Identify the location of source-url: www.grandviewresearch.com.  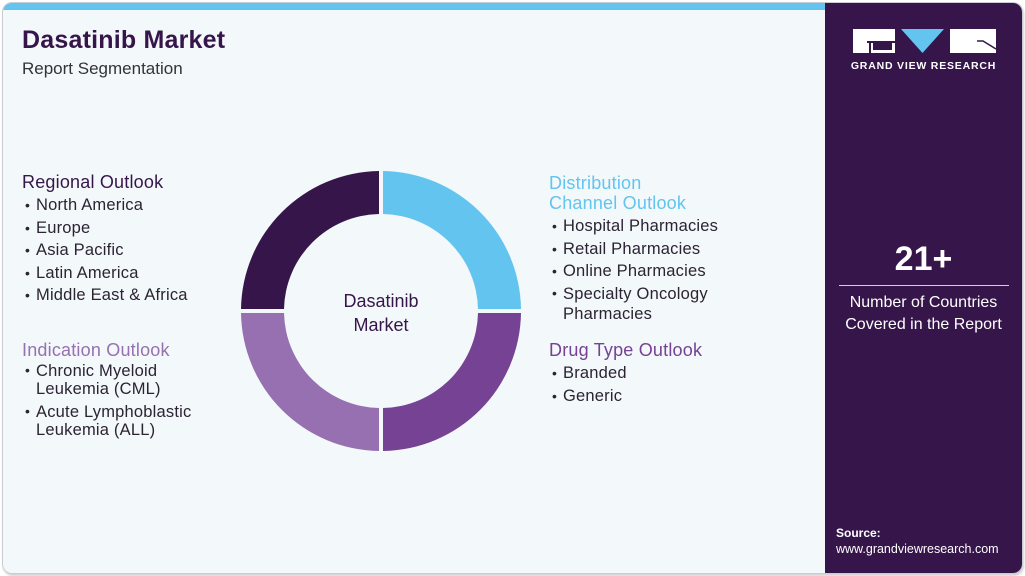
(917, 549).